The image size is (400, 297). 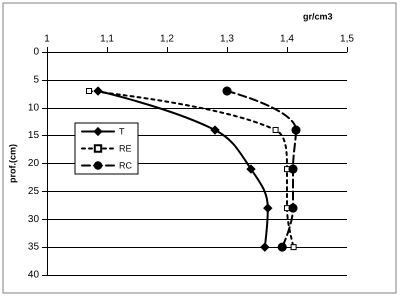 I want to click on y-tick-label: 25, so click(x=34, y=191).